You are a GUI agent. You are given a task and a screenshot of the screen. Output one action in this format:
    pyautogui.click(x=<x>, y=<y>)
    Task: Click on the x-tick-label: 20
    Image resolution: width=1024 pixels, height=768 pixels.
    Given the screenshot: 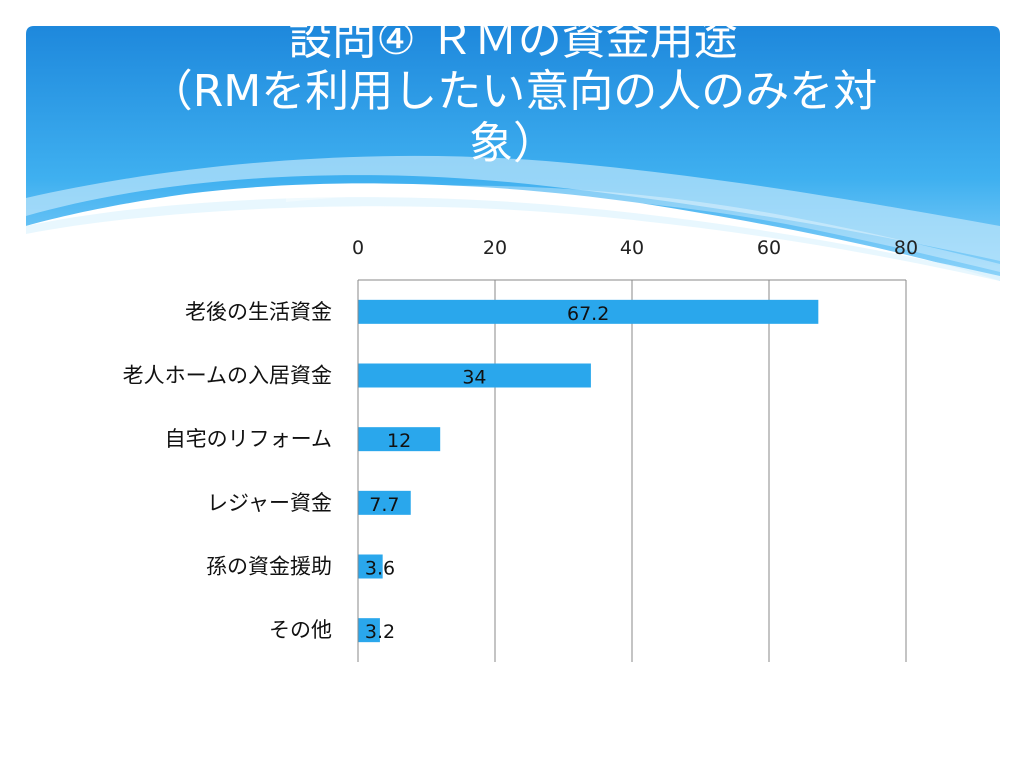 What is the action you would take?
    pyautogui.click(x=495, y=248)
    